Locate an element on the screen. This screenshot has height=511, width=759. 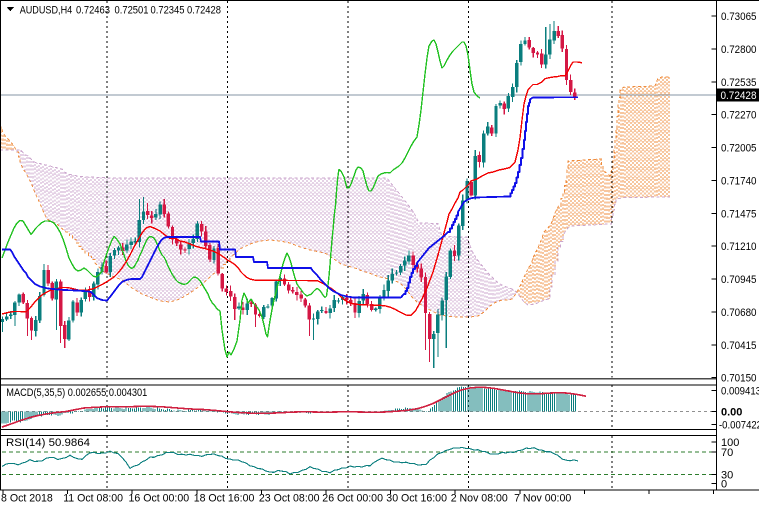
svg-text: 11 Oct 08:00 is located at coordinates (93, 499).